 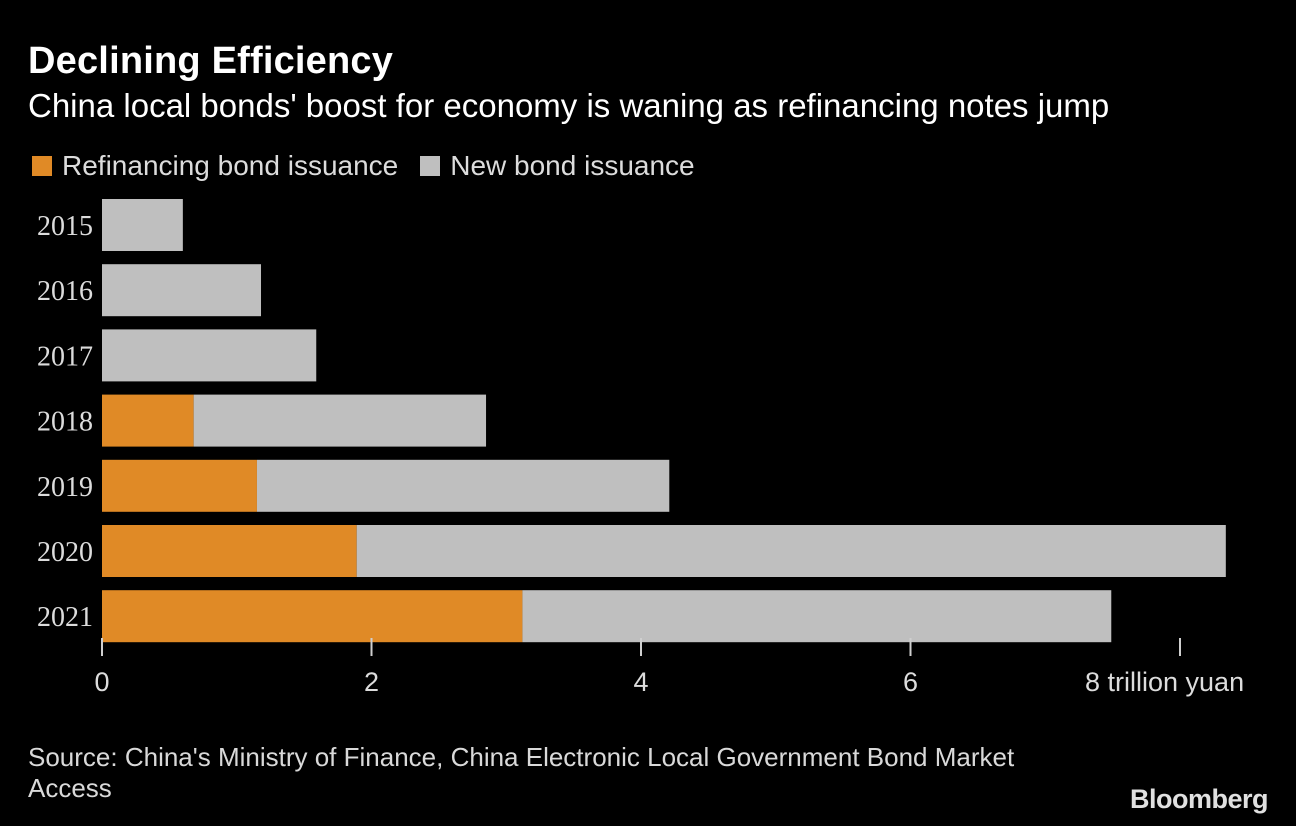 What do you see at coordinates (229, 551) in the screenshot?
I see `bar-refinancing-2020` at bounding box center [229, 551].